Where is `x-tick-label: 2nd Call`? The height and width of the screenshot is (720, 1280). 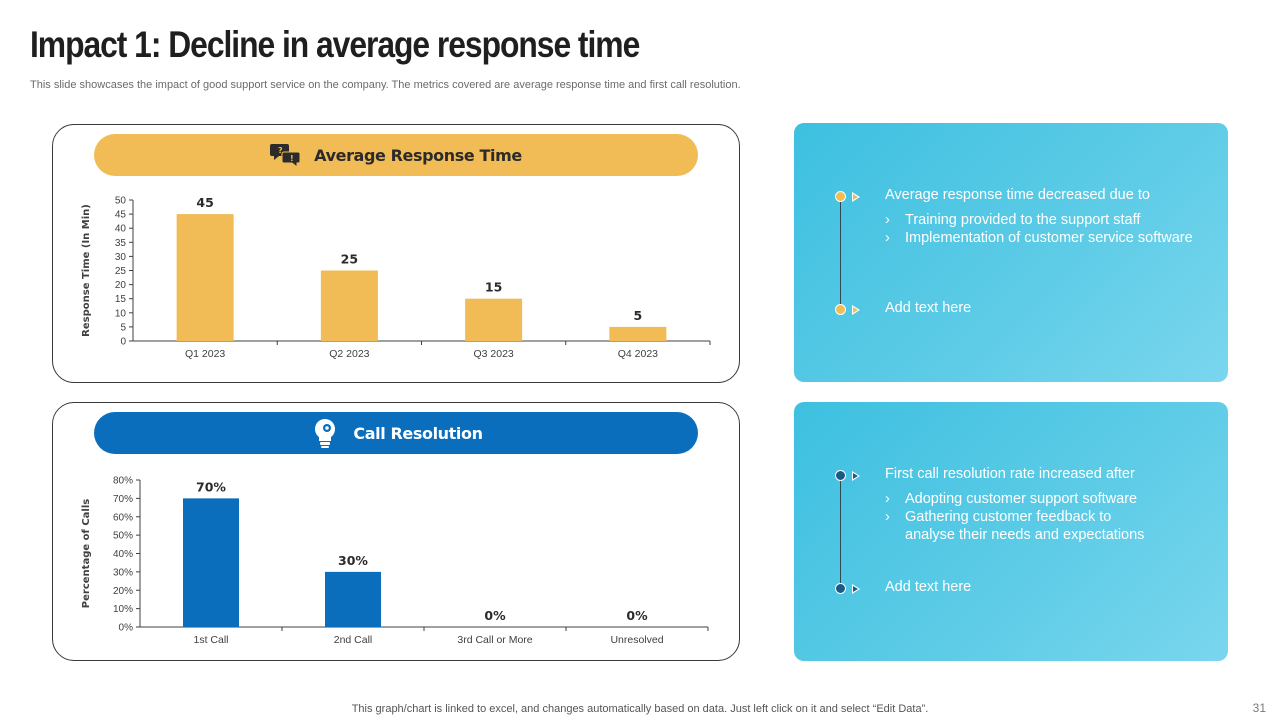 x-tick-label: 2nd Call is located at coordinates (353, 640).